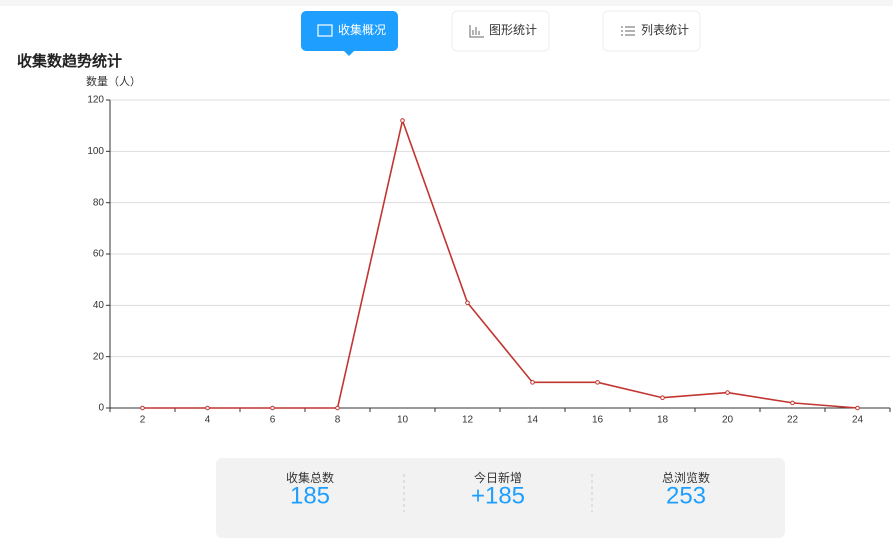 The width and height of the screenshot is (893, 549). I want to click on x-tick-label: 16, so click(598, 420).